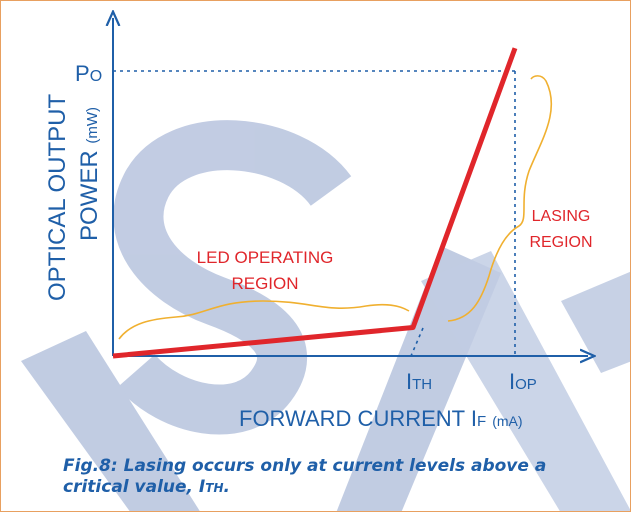 The image size is (631, 512). What do you see at coordinates (419, 381) in the screenshot?
I see `x-tick-ith: ITH` at bounding box center [419, 381].